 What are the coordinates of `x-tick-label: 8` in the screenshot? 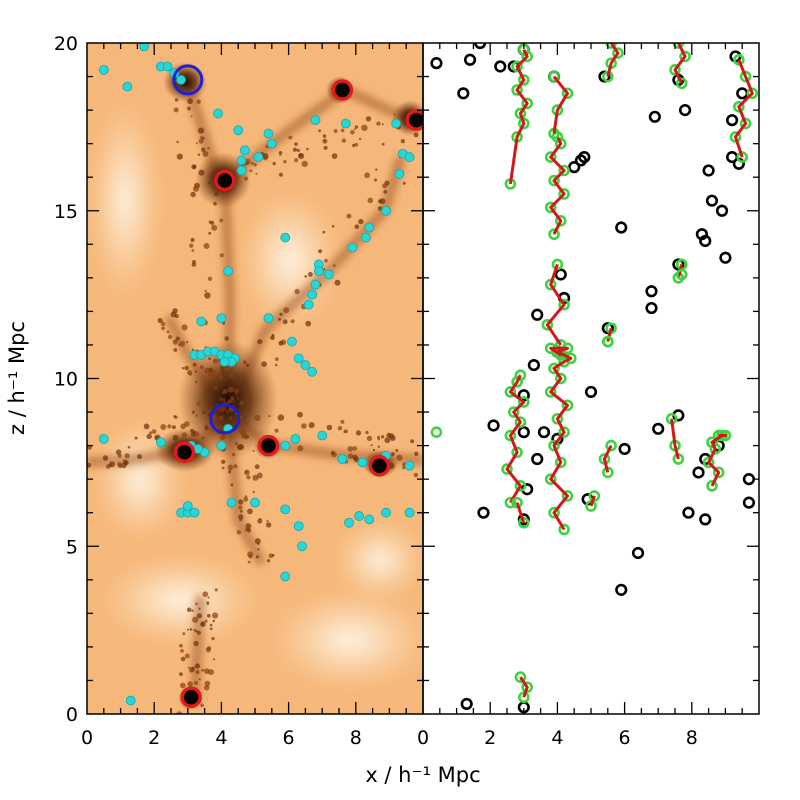 It's located at (356, 738).